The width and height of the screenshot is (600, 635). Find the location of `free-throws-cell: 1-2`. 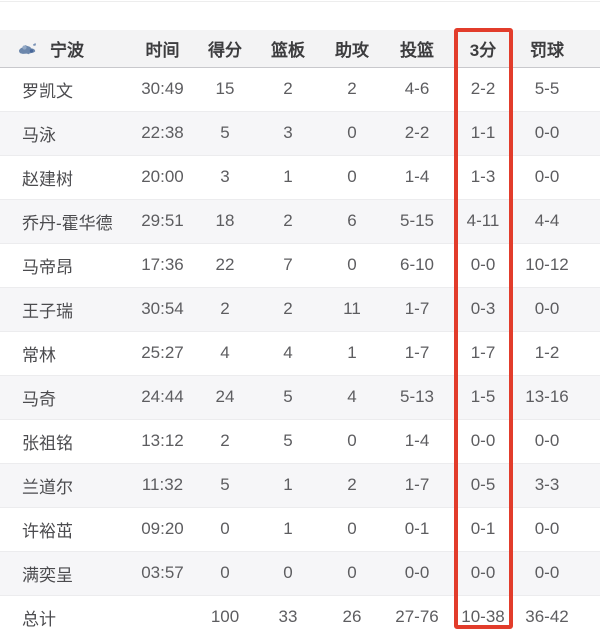

free-throws-cell: 1-2 is located at coordinates (547, 352).